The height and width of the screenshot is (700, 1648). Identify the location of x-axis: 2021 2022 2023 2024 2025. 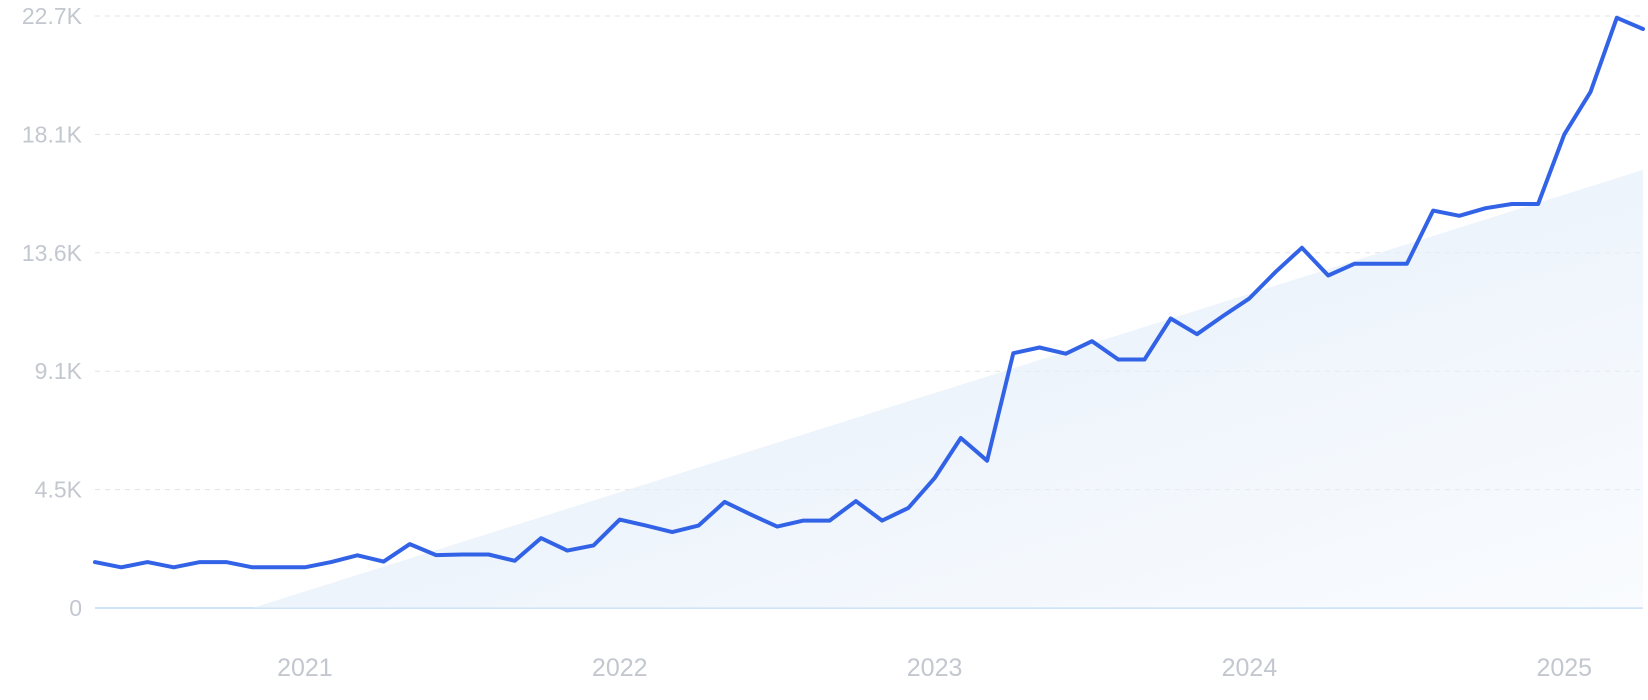
(934, 668).